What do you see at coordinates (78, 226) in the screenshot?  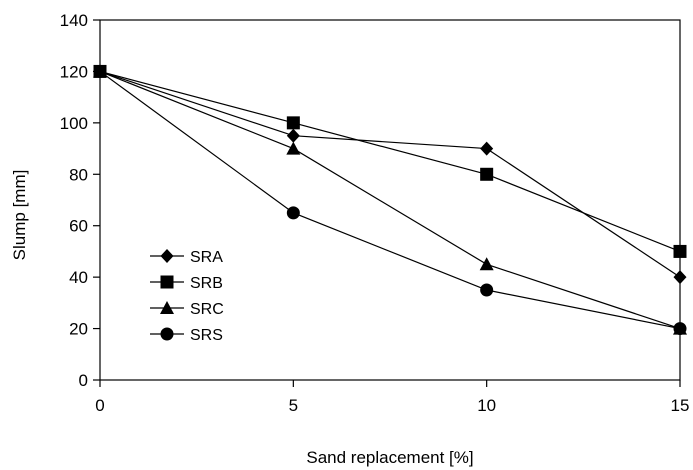 I see `y-tick-label-60: 60` at bounding box center [78, 226].